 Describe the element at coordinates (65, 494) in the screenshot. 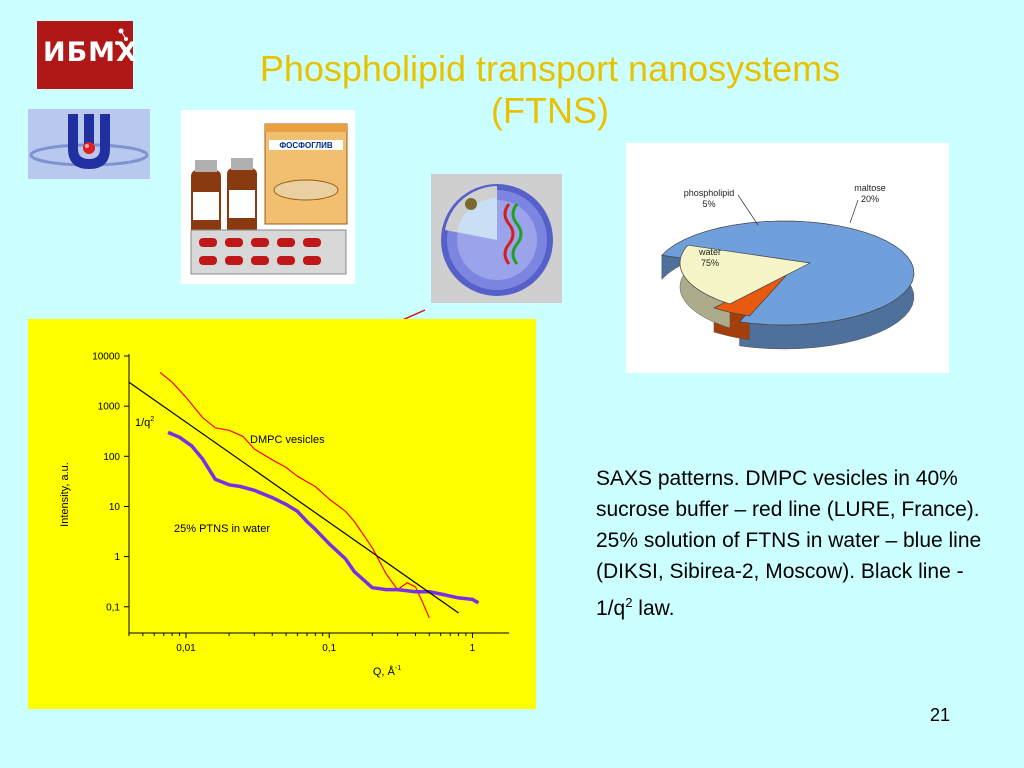

I see `y-axis-label: Intensity, a.u.` at that location.